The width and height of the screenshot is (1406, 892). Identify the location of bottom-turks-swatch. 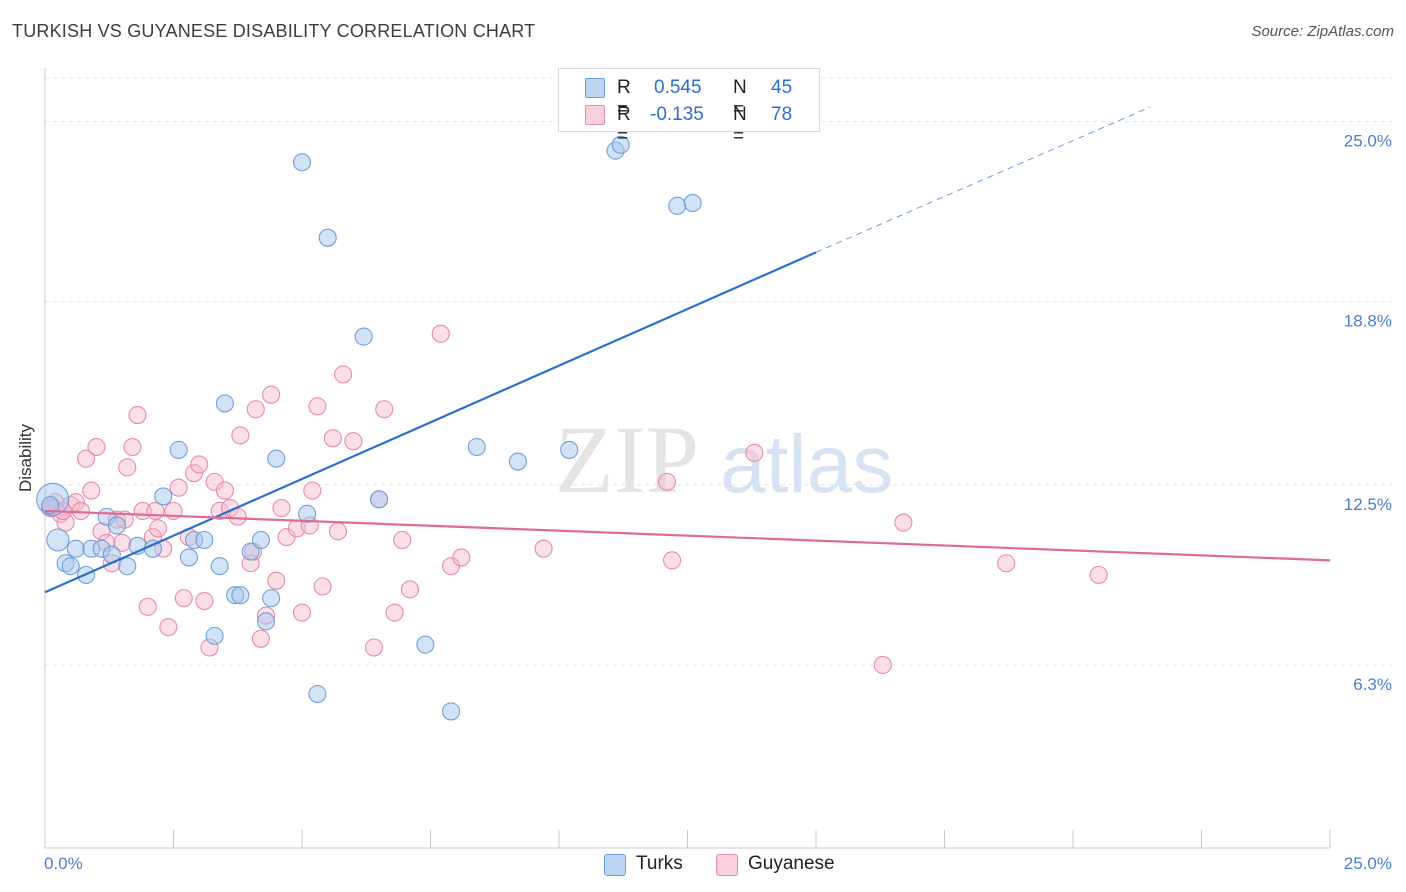
(615, 865).